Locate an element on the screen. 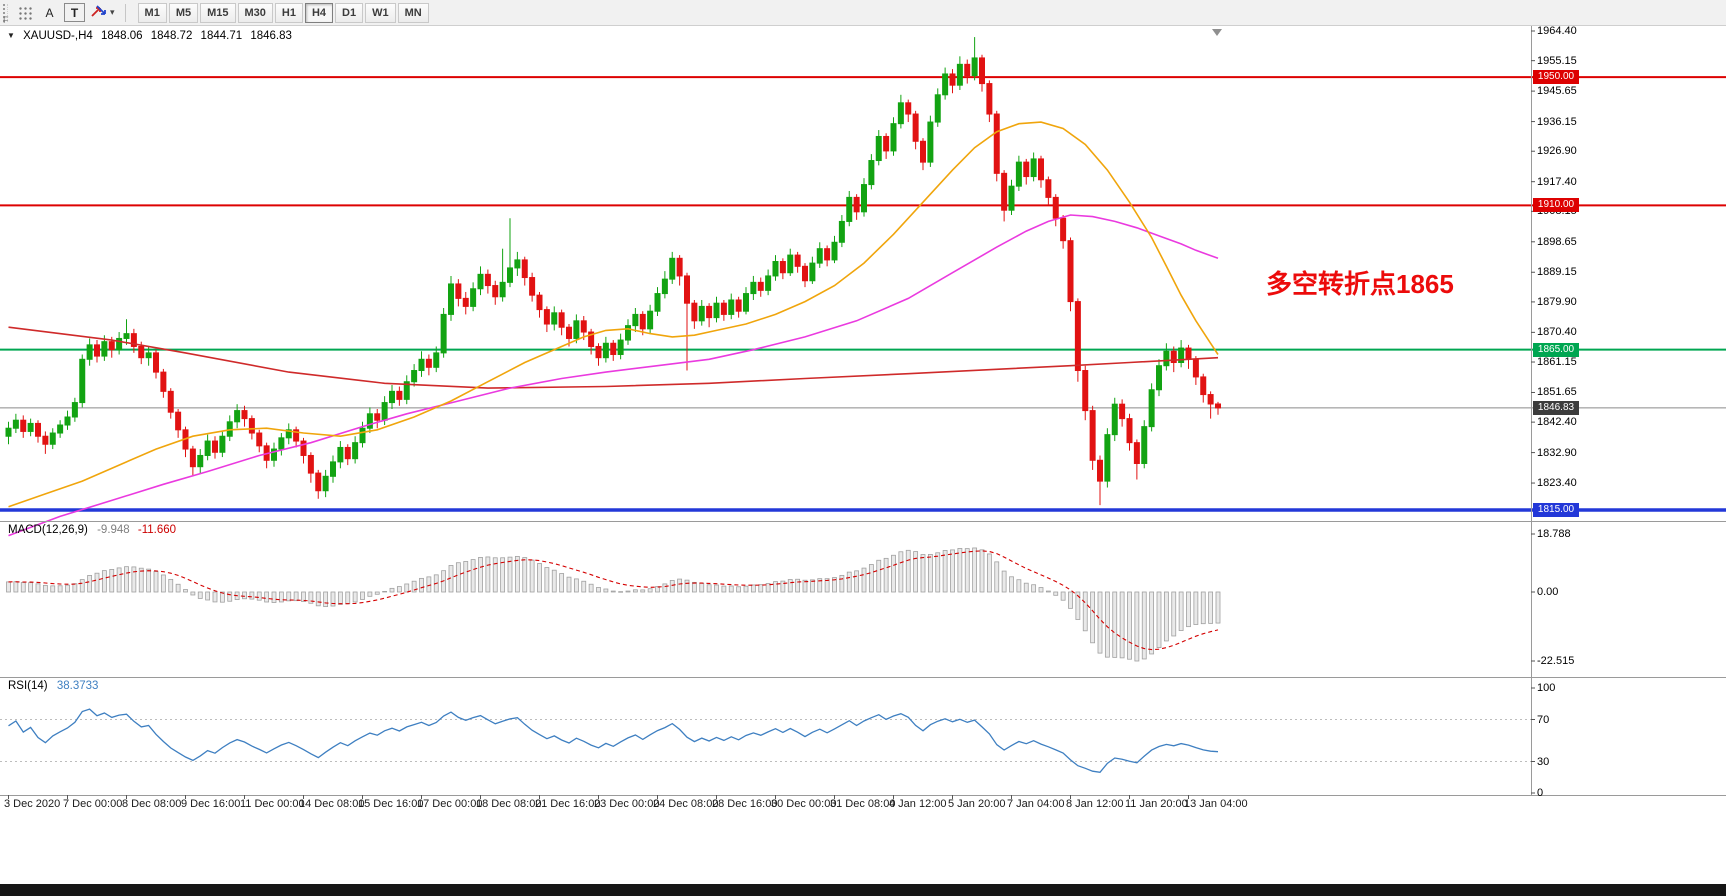 The image size is (1726, 896). macd-name: MACD(12,26,9) is located at coordinates (48, 530).